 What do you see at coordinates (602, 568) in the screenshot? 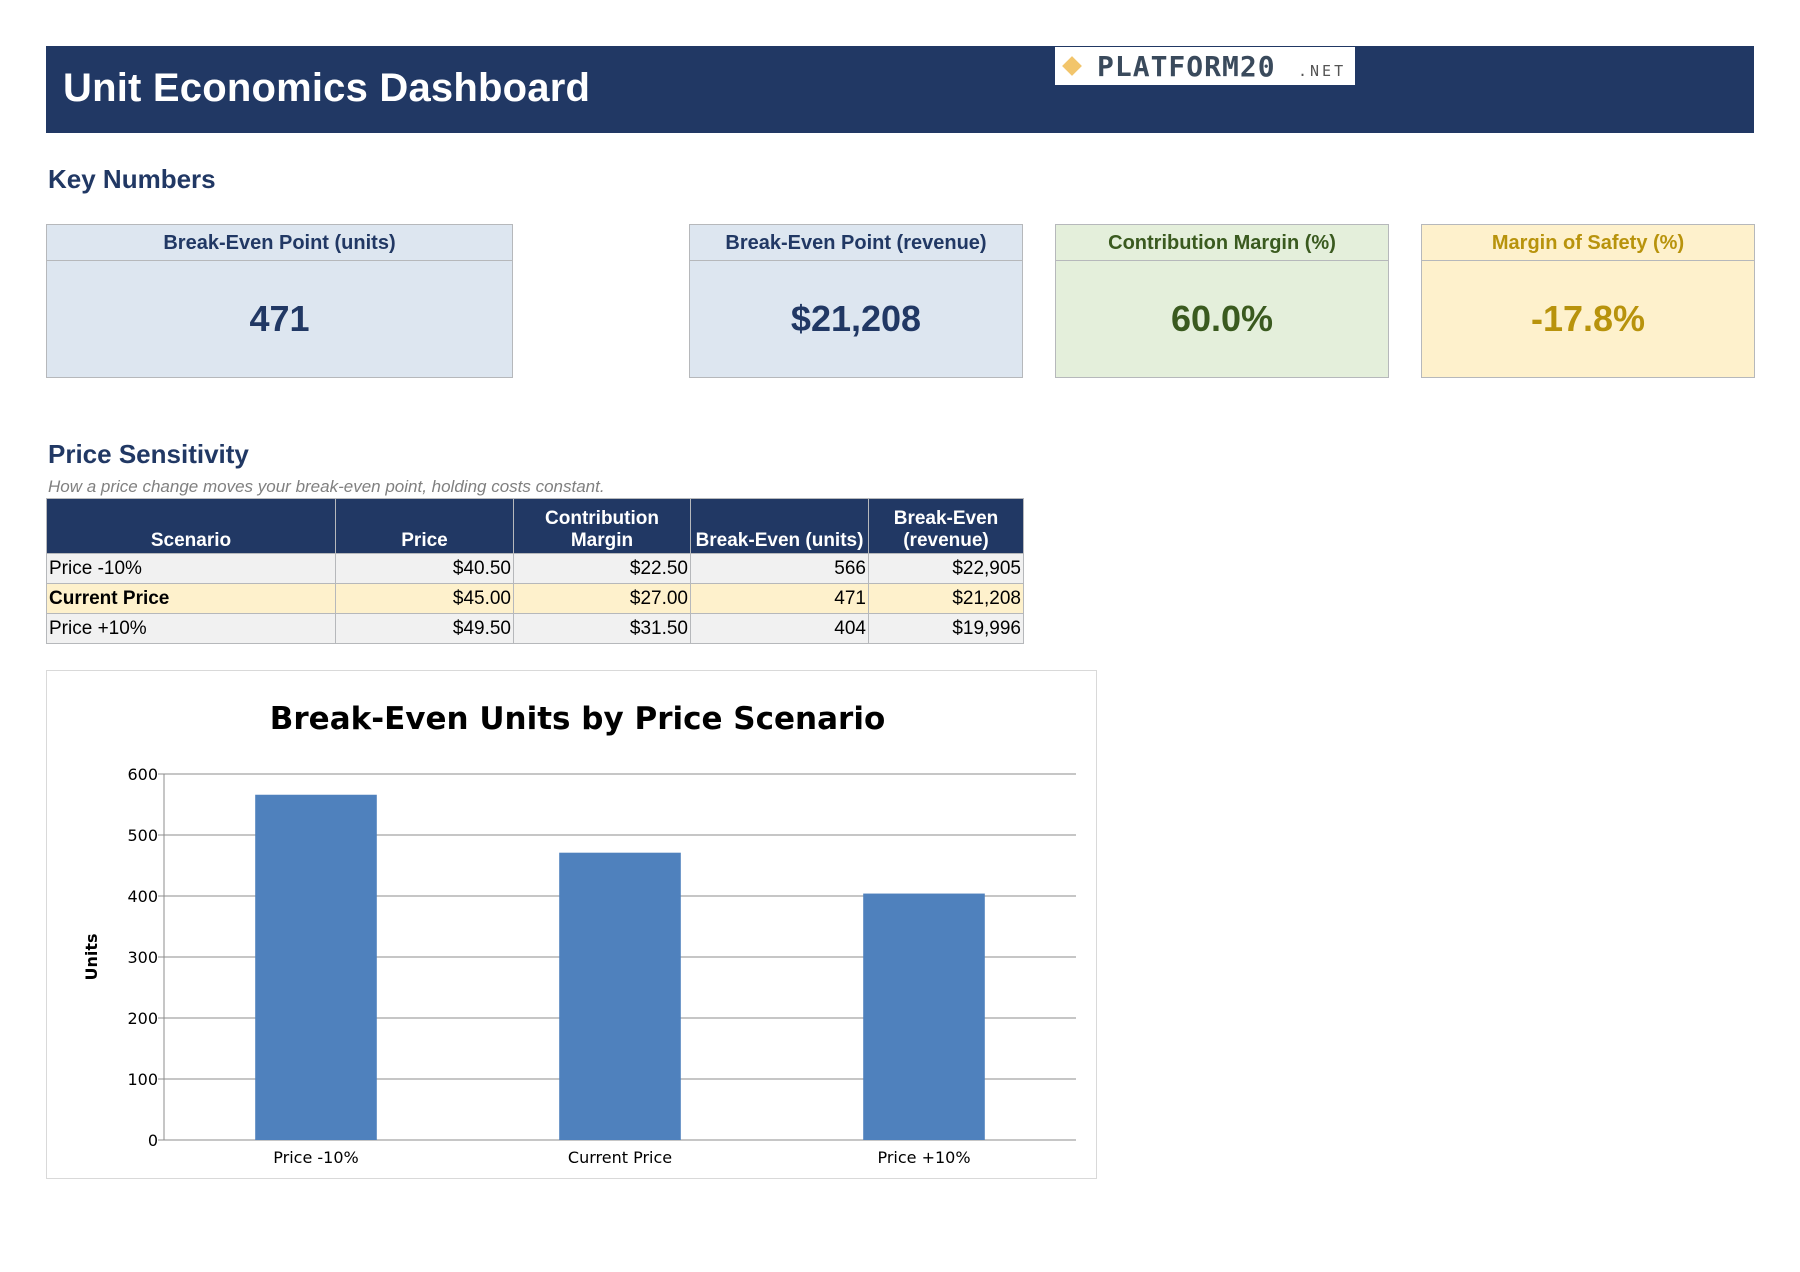
I see `contribution-margin-cell: $22.50` at bounding box center [602, 568].